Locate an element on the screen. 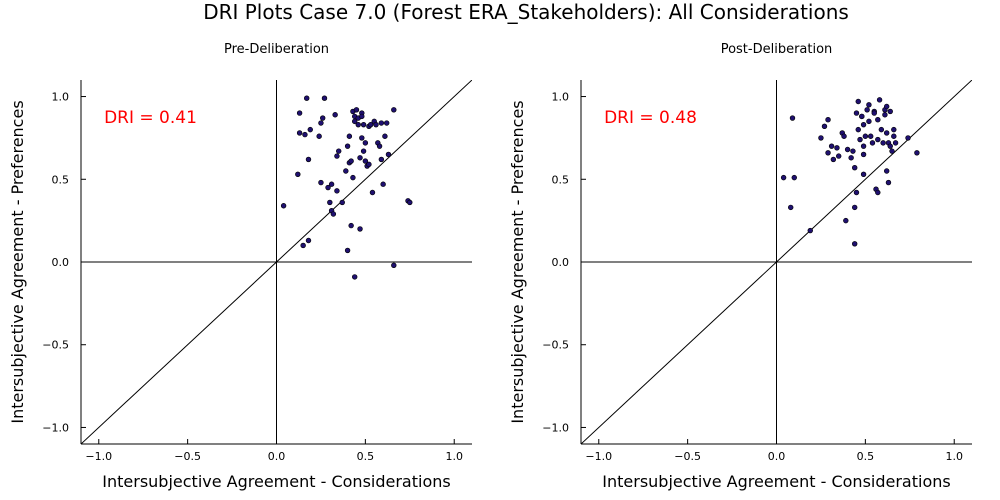  pre-x-tick-label: 0.5 is located at coordinates (366, 456).